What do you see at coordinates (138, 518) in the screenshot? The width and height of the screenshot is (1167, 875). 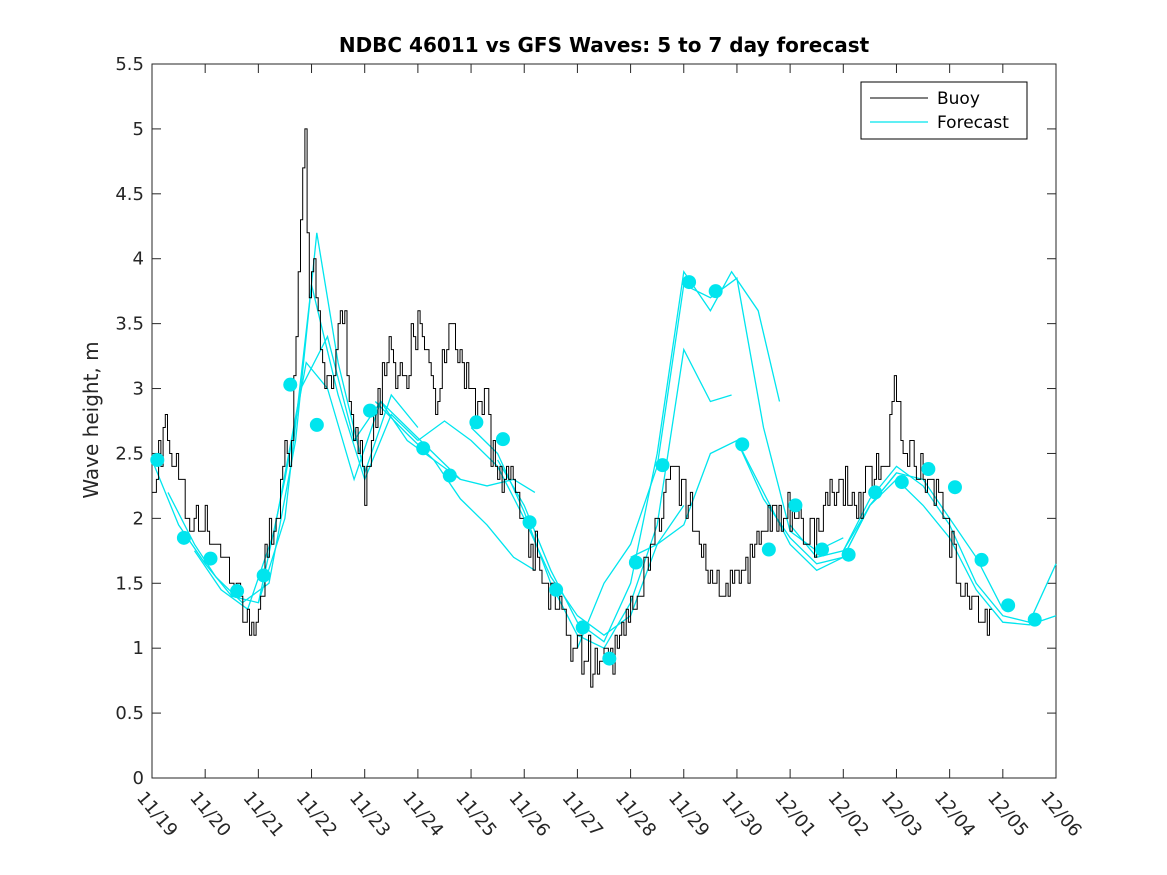 I see `y-tick-label: 2` at bounding box center [138, 518].